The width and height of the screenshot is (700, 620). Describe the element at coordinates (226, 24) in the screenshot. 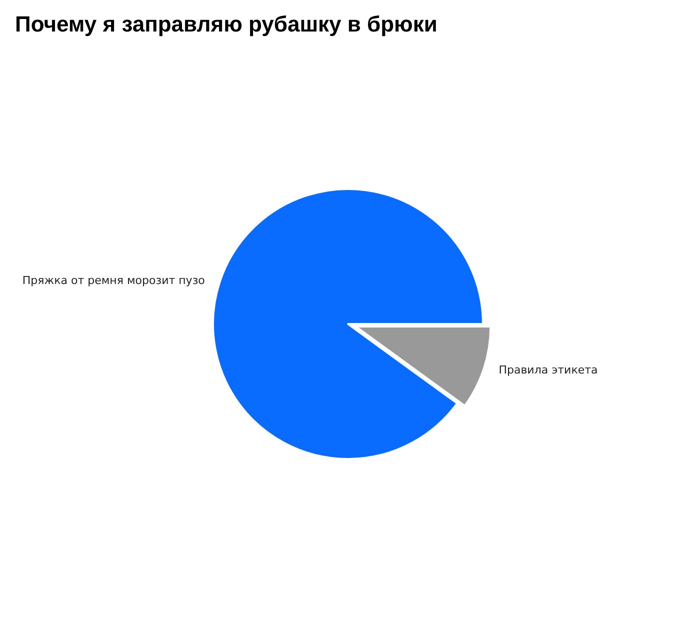

I see `chart-title: Почему я заправляю рубашку в брюки` at that location.